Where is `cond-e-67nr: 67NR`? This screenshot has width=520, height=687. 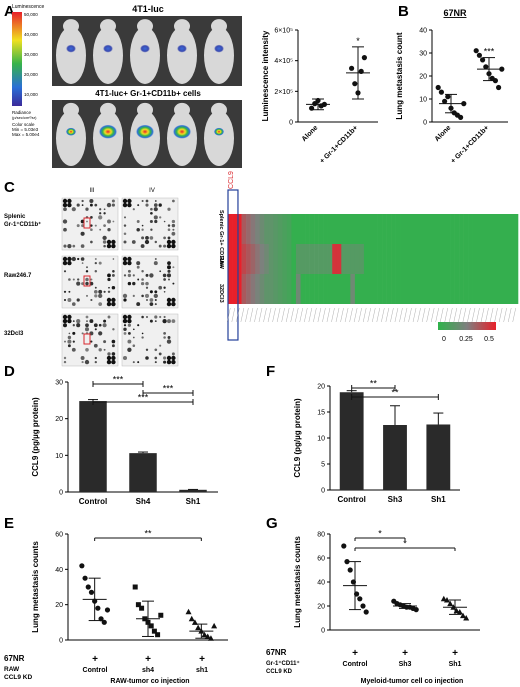
cond-e-67nr: 67NR is located at coordinates (14, 658).